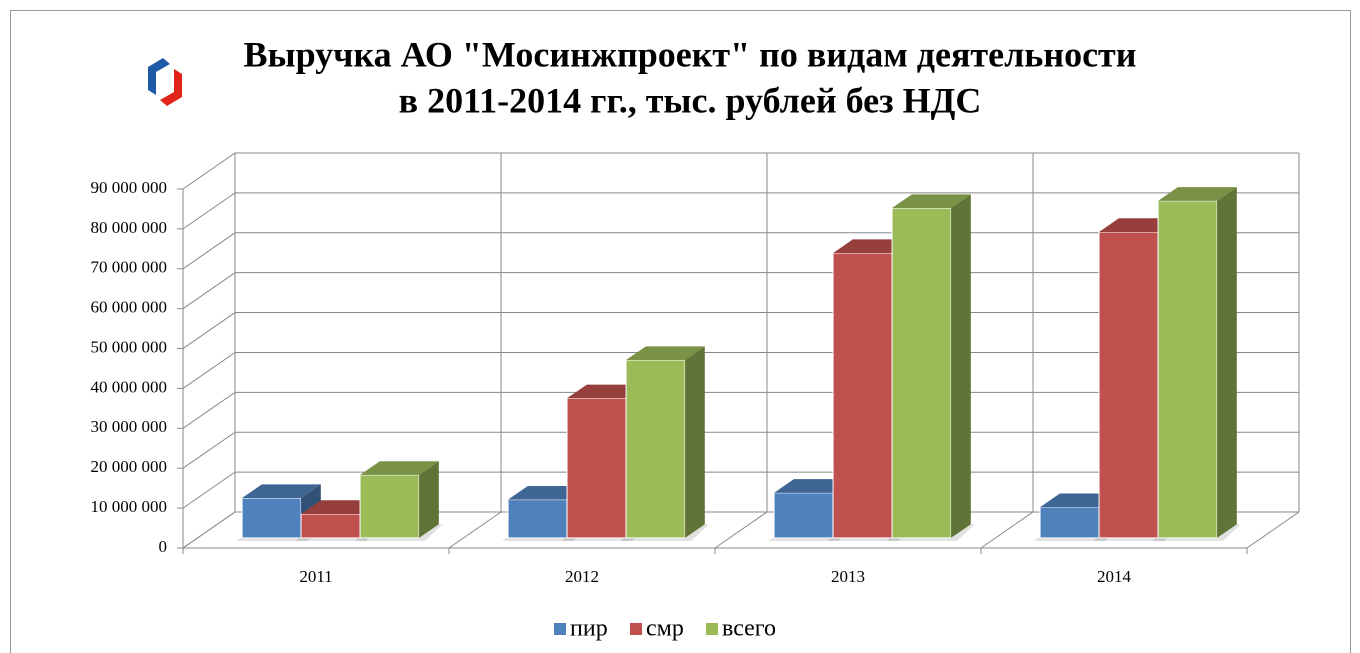 This screenshot has width=1360, height=653. Describe the element at coordinates (129, 267) in the screenshot. I see `y-tick-label: 70 000 000` at that location.